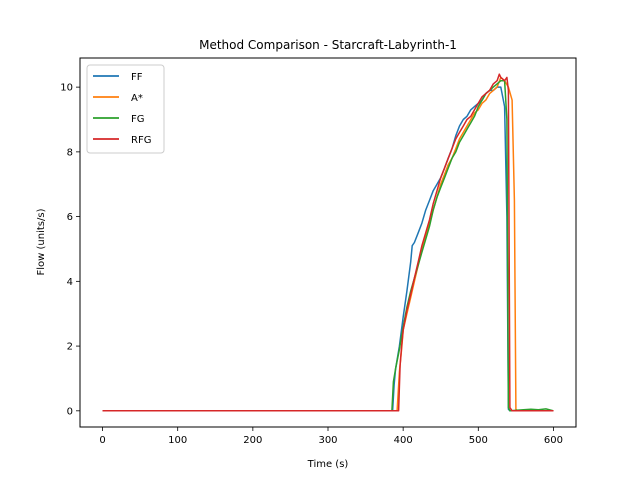  Describe the element at coordinates (70, 282) in the screenshot. I see `y-tick-label: 4` at that location.